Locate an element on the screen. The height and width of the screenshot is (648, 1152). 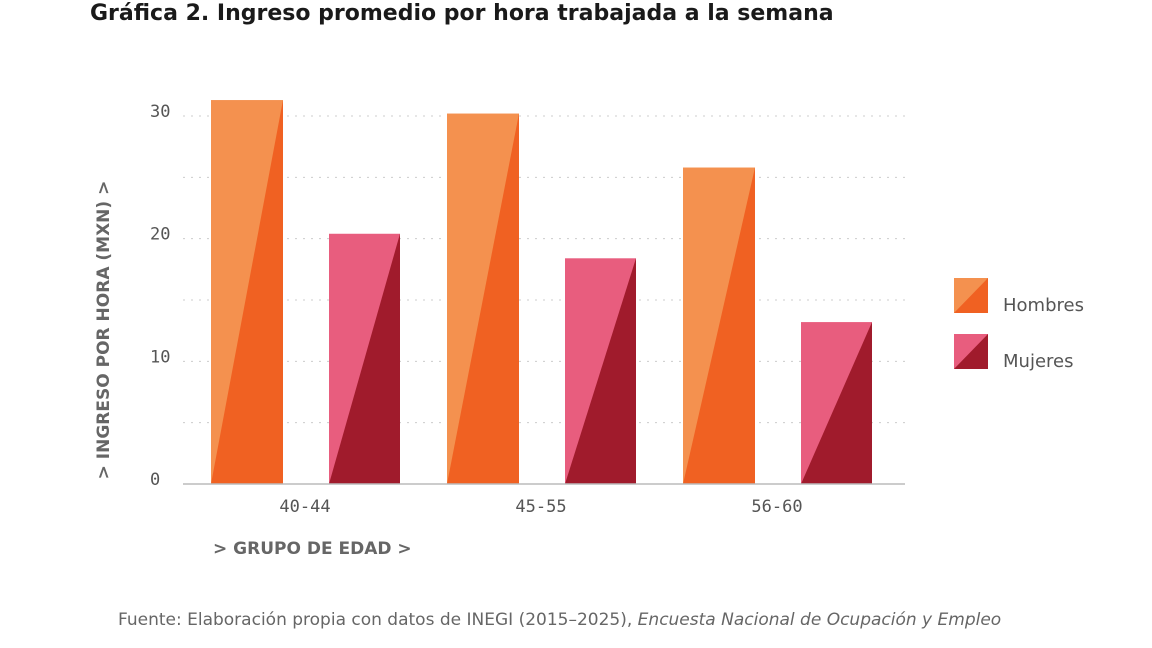
y-tick-label: 20 is located at coordinates (160, 235).